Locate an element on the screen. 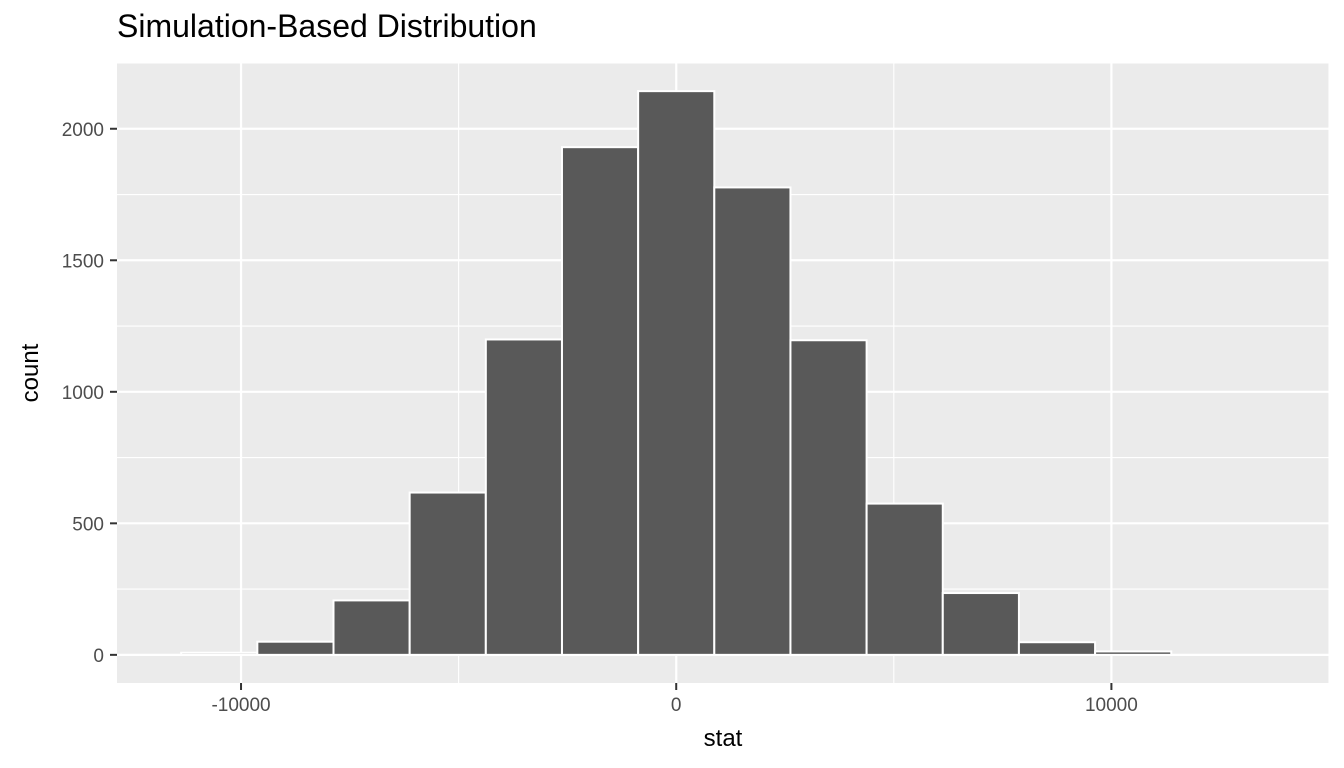 The width and height of the screenshot is (1344, 768). x-tick-label: 0 is located at coordinates (676, 705).